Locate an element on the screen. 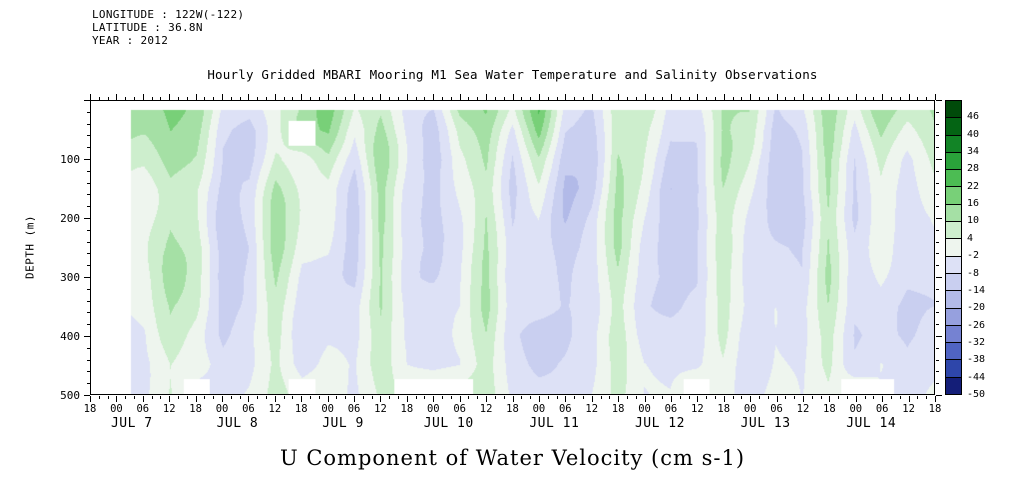  day-label: JUL 13 is located at coordinates (765, 423).